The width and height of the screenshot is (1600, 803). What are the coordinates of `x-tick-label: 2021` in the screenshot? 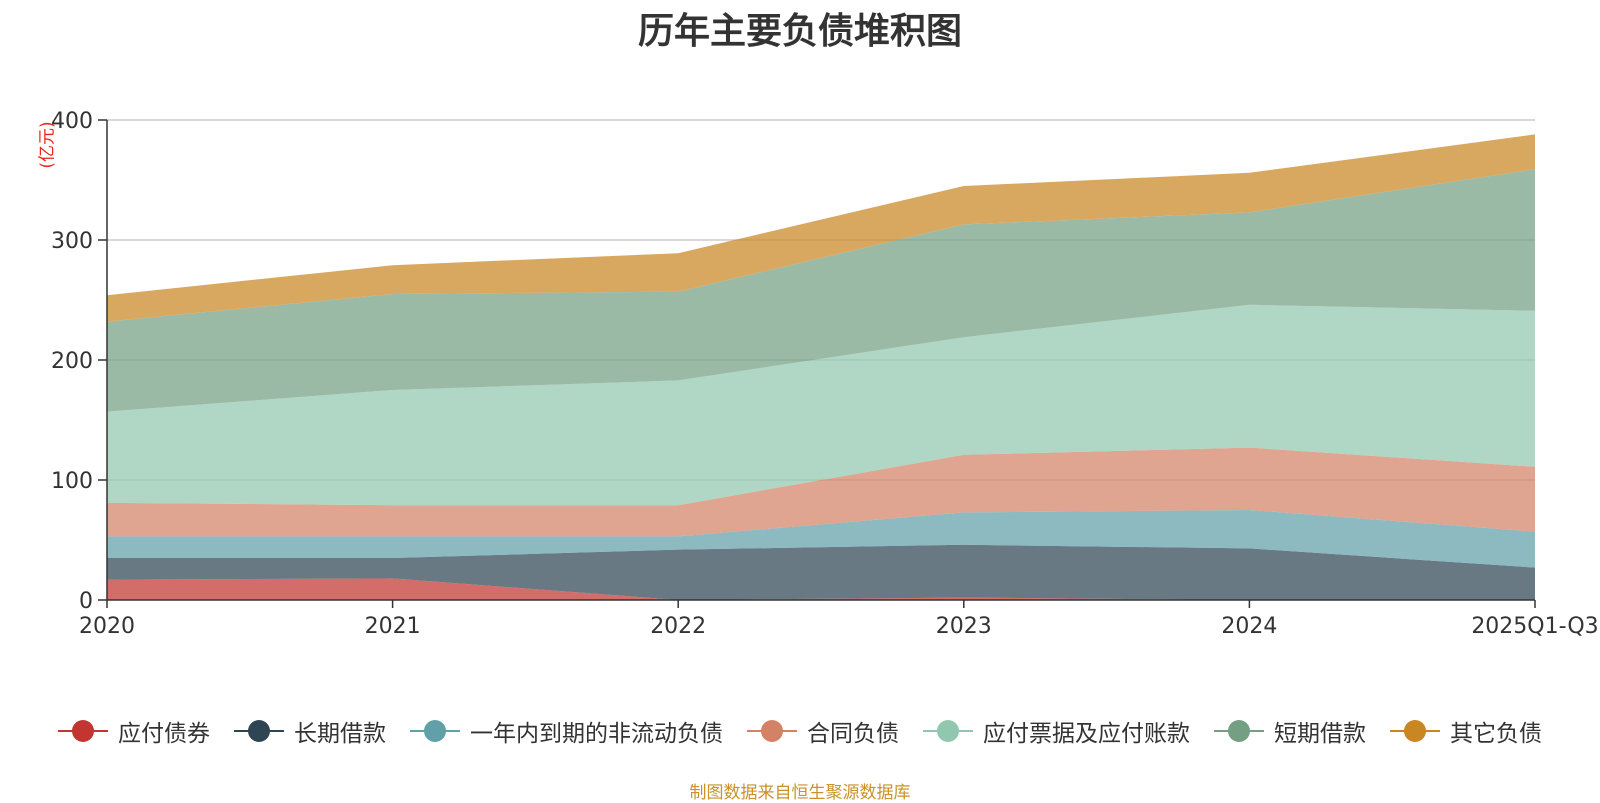 It's located at (393, 626).